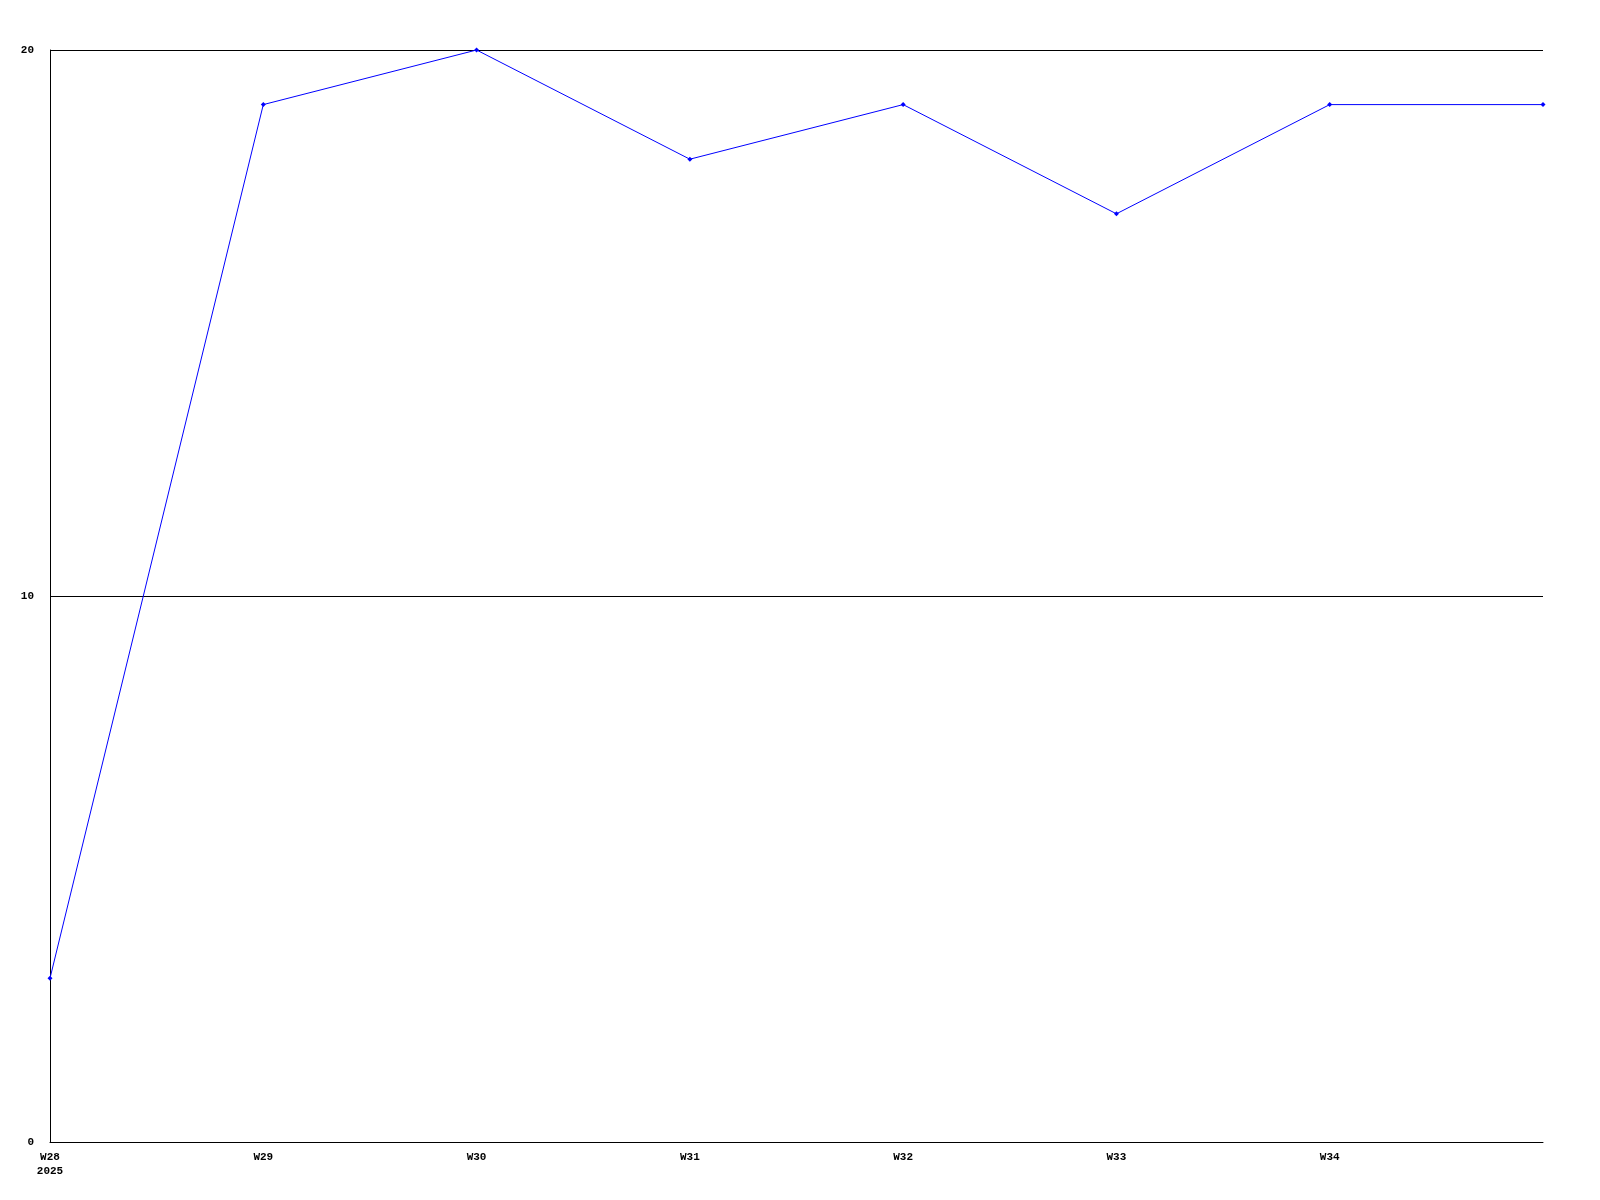 This screenshot has width=1600, height=1200. Describe the element at coordinates (1116, 1157) in the screenshot. I see `x-tick-label: W33` at that location.